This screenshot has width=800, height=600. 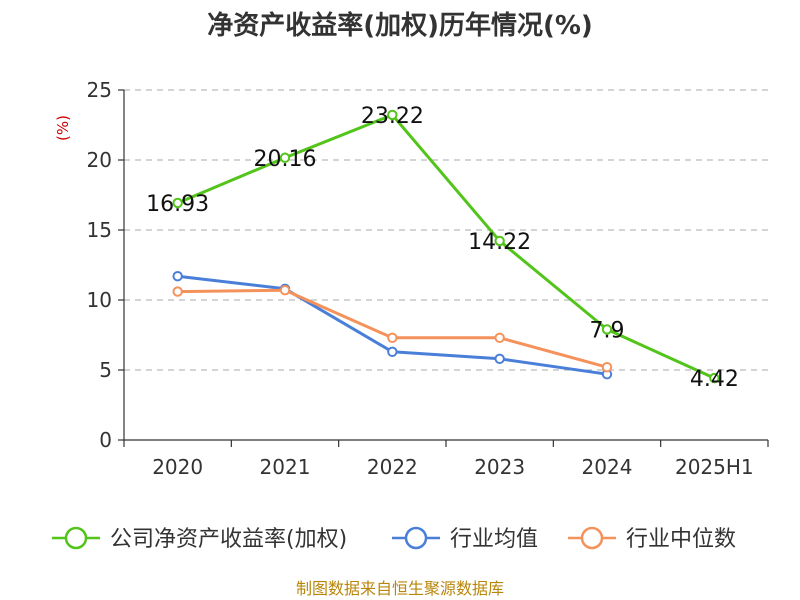 What do you see at coordinates (607, 467) in the screenshot?
I see `x-tick-label-4: 2024` at bounding box center [607, 467].